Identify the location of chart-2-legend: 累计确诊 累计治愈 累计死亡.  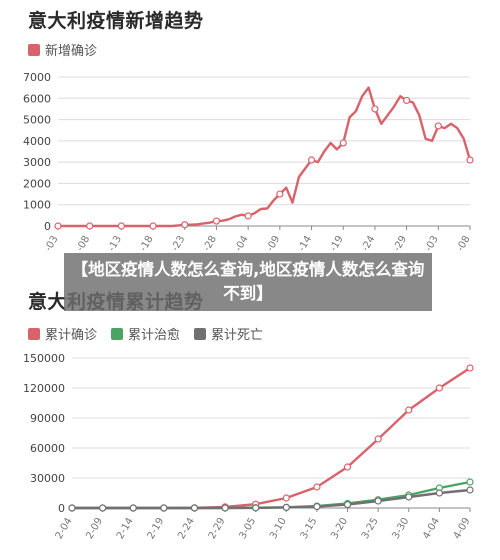
(145, 333).